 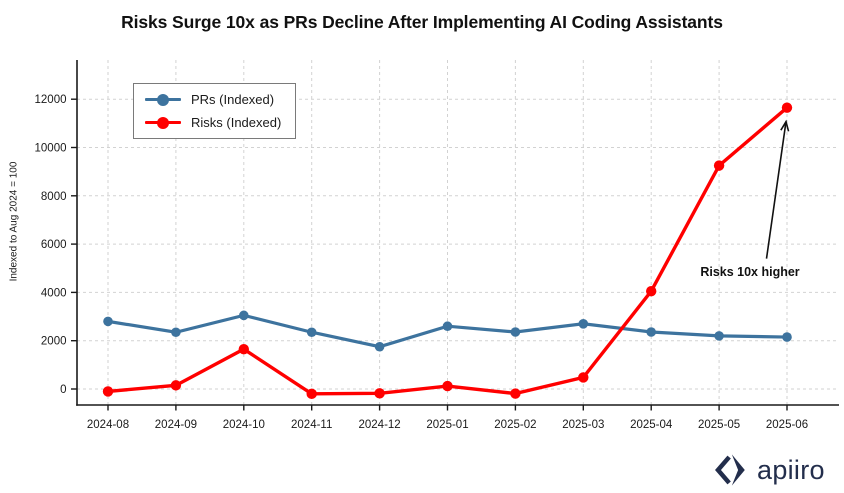 I want to click on svg-text: 8000, so click(x=54, y=197).